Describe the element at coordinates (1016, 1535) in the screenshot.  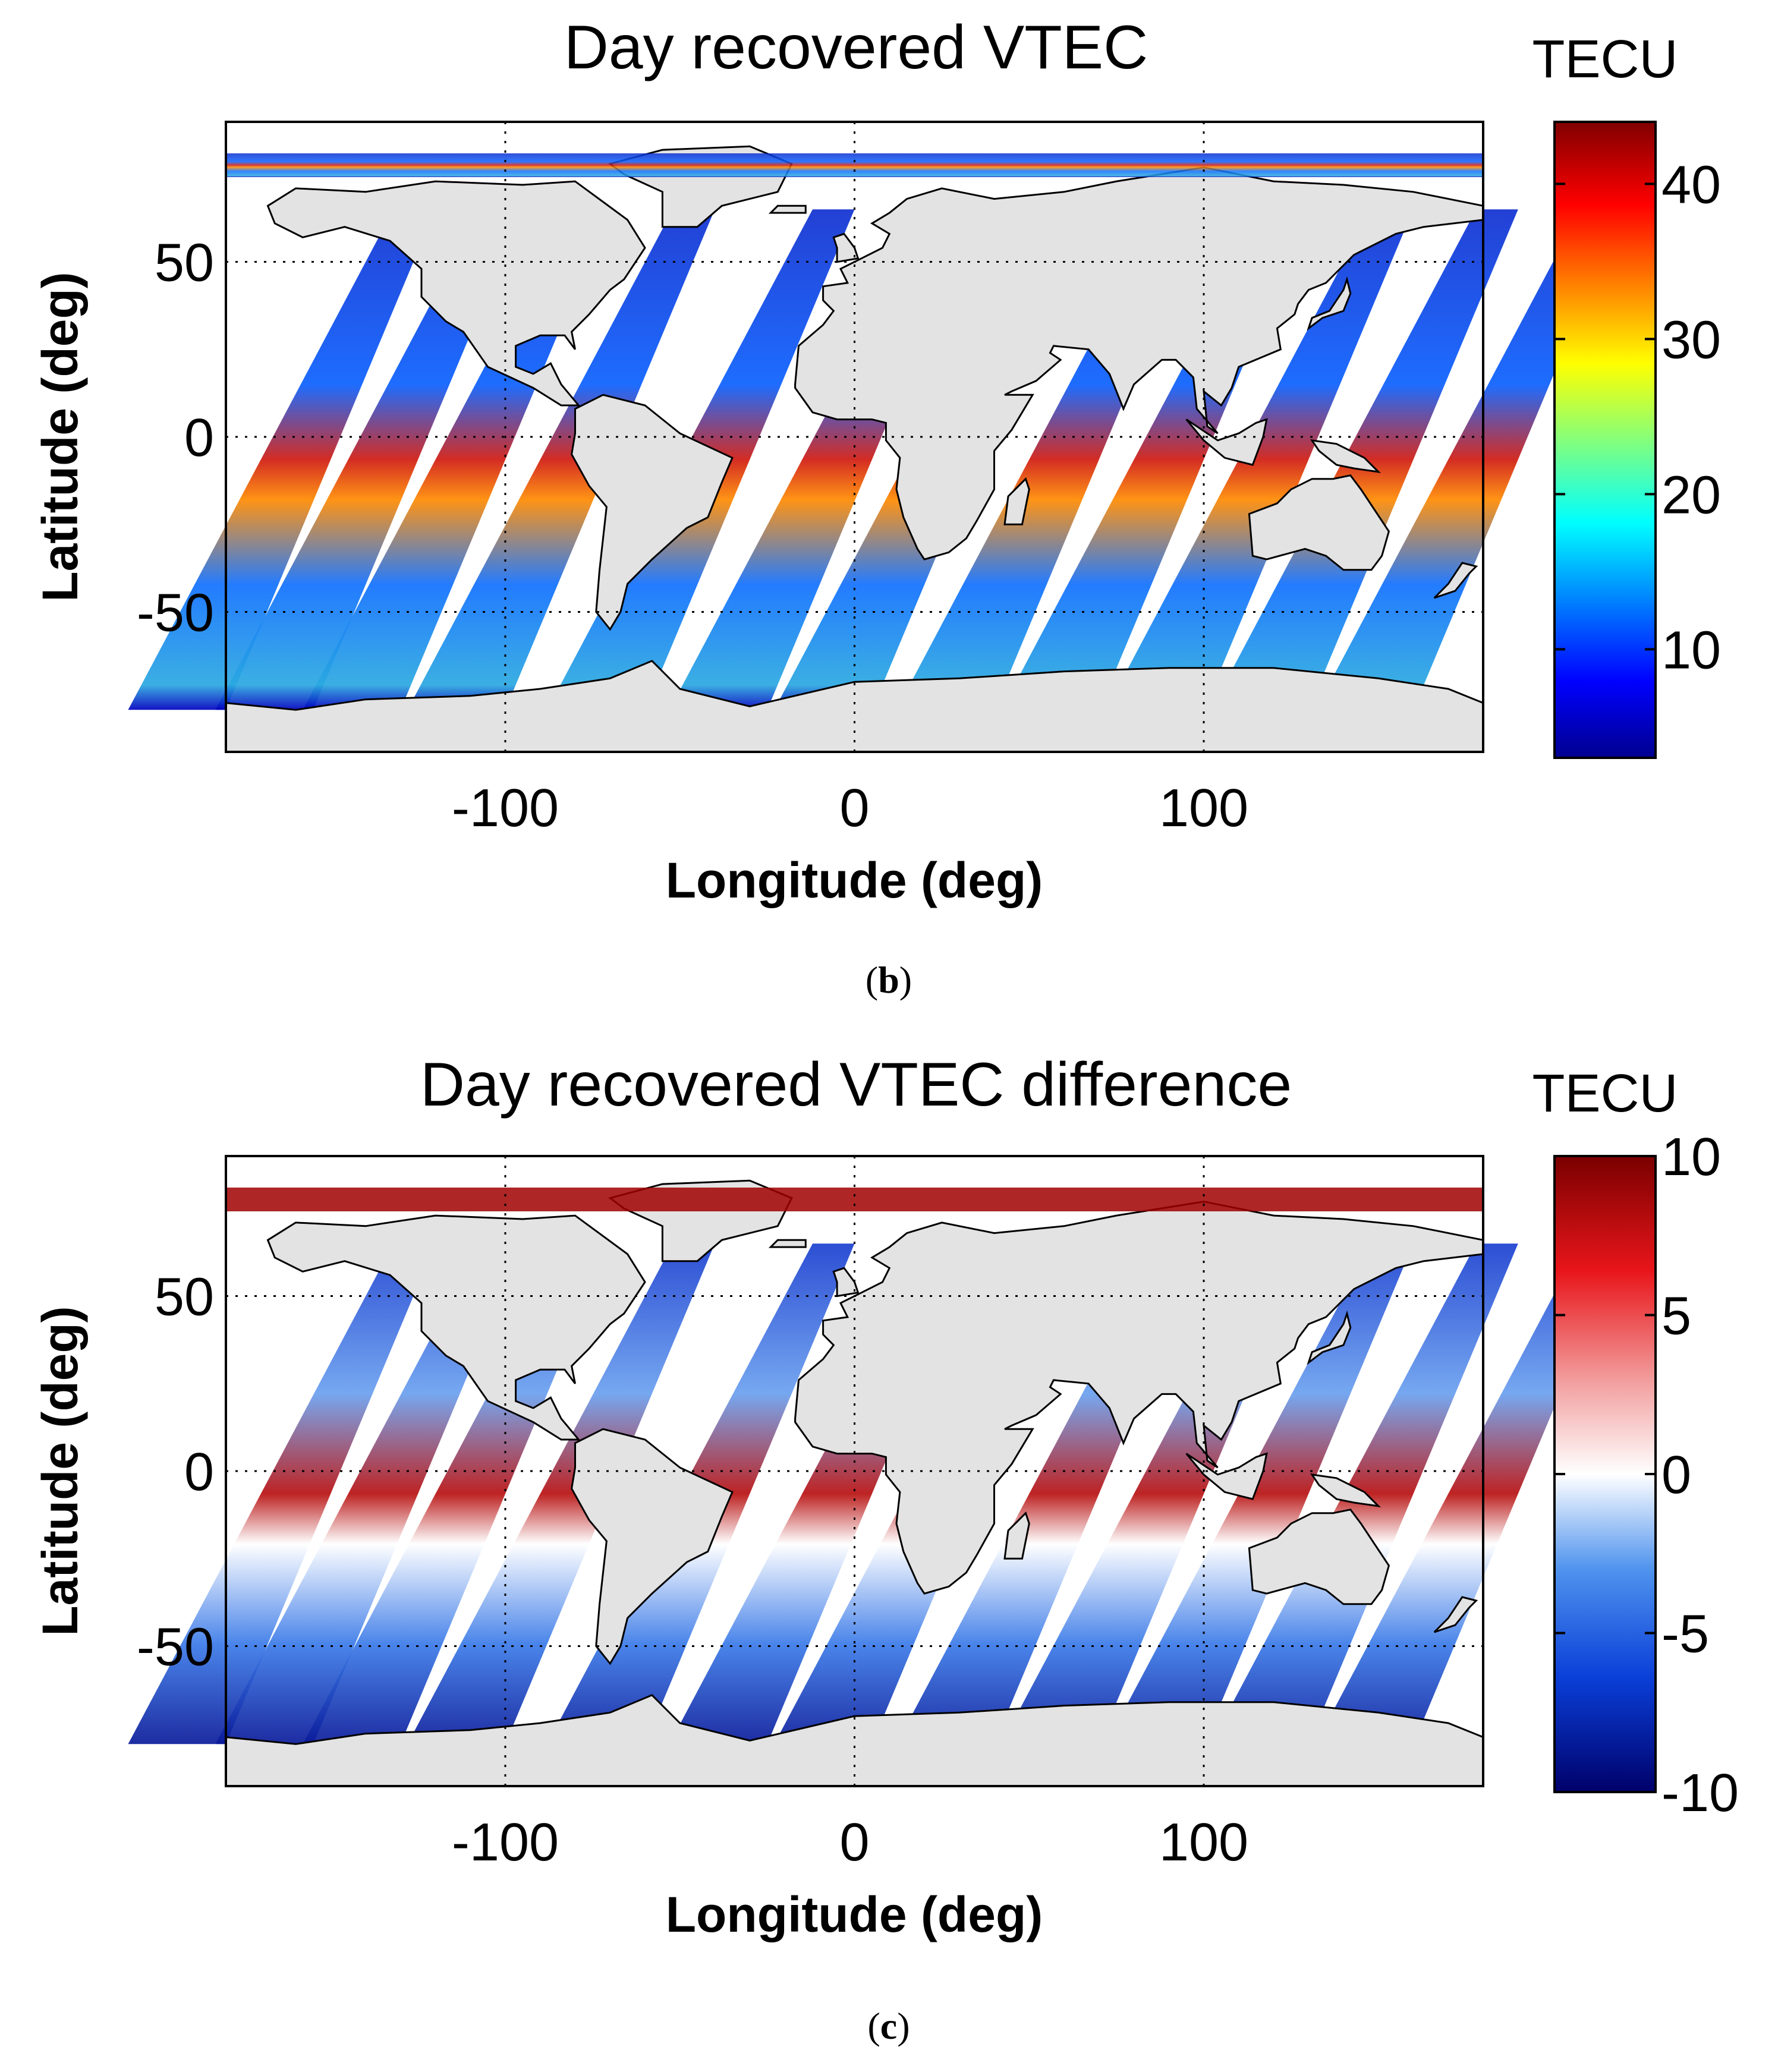
I see `c-land-madagascar` at that location.